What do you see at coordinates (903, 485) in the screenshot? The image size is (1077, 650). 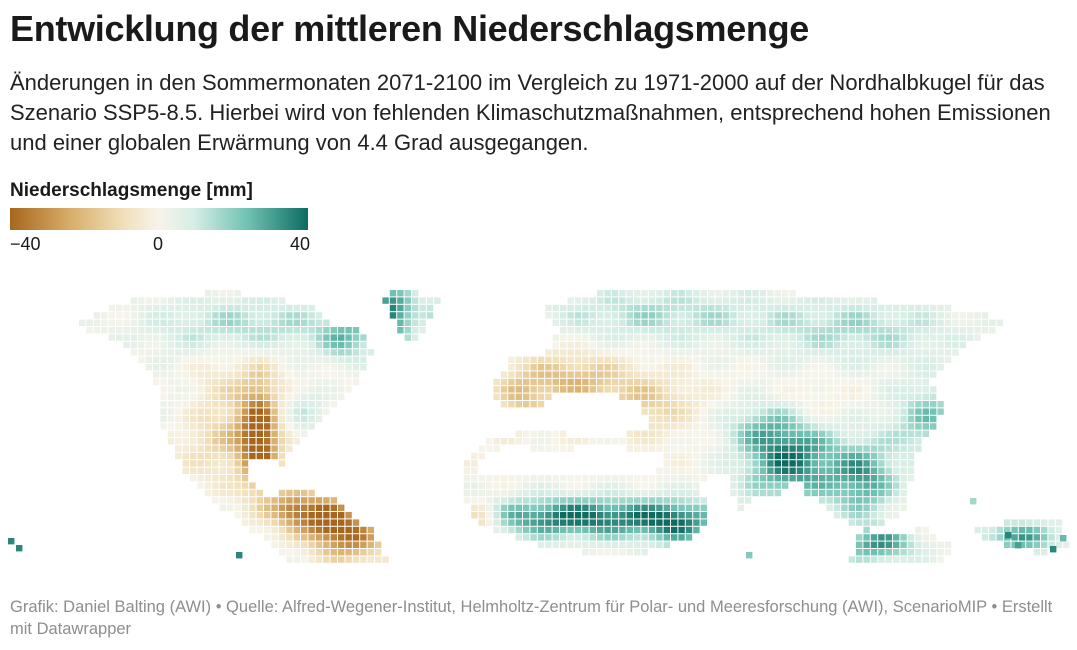 I see `grid-cell-2016` at bounding box center [903, 485].